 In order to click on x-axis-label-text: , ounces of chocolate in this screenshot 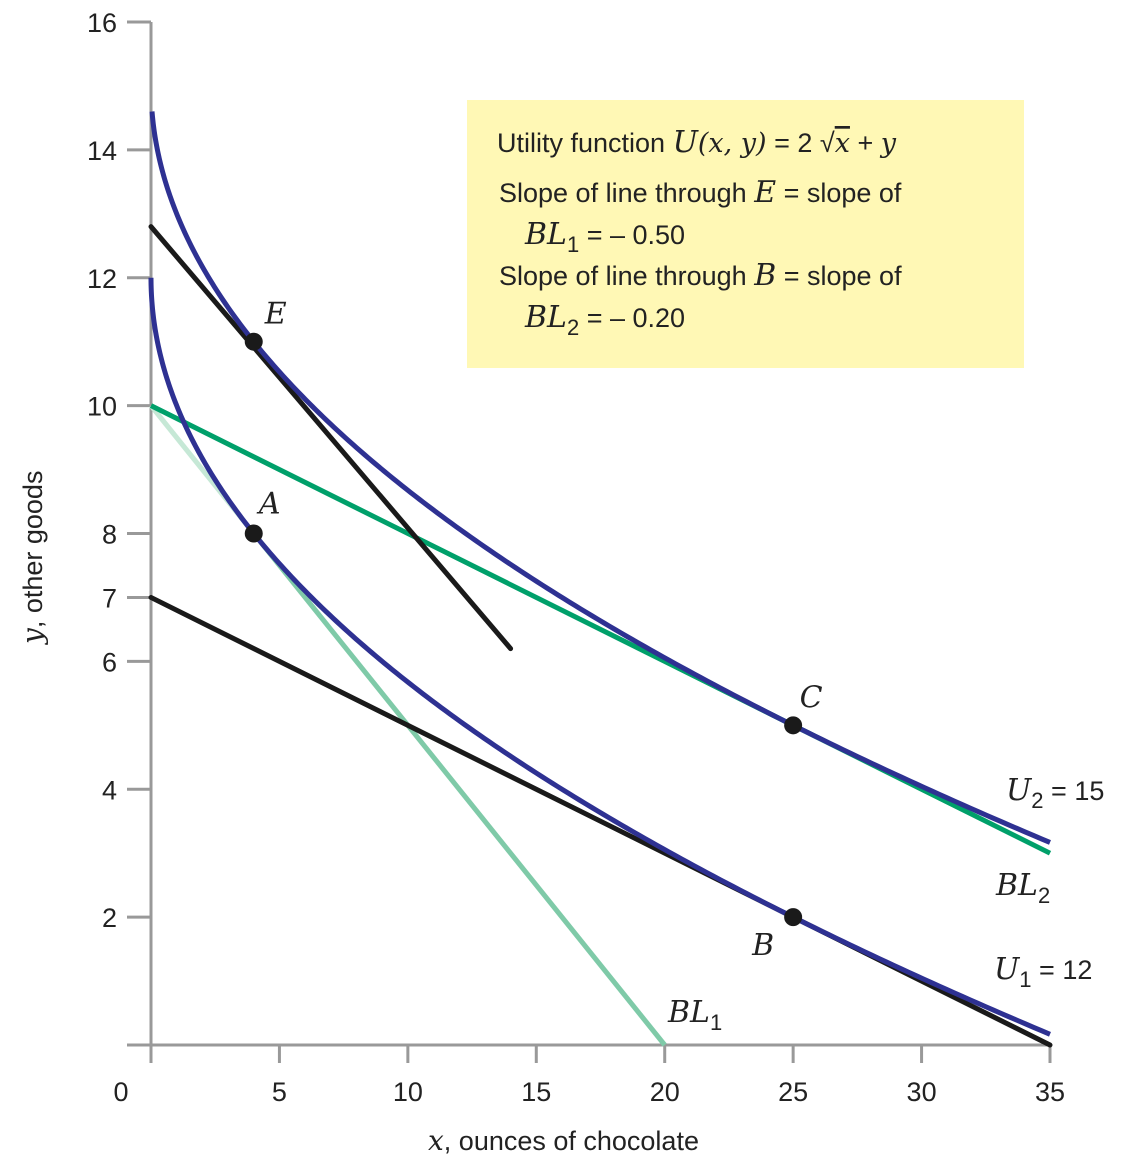, I will do `click(571, 1141)`.